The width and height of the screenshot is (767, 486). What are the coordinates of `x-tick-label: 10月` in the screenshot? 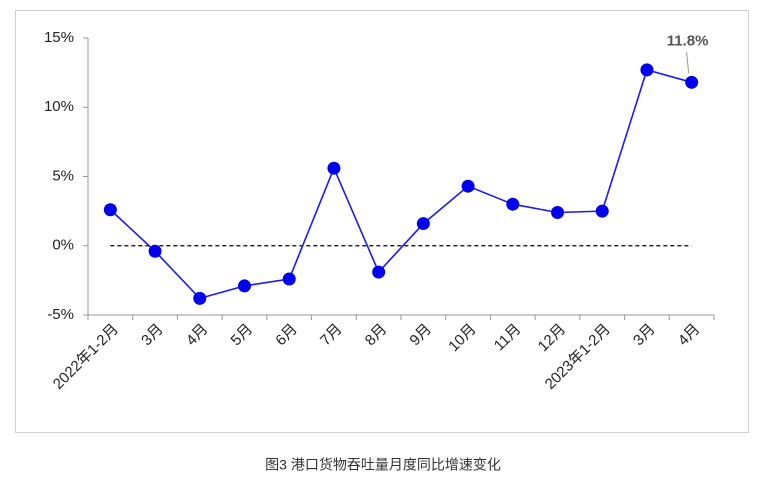 It's located at (462, 338).